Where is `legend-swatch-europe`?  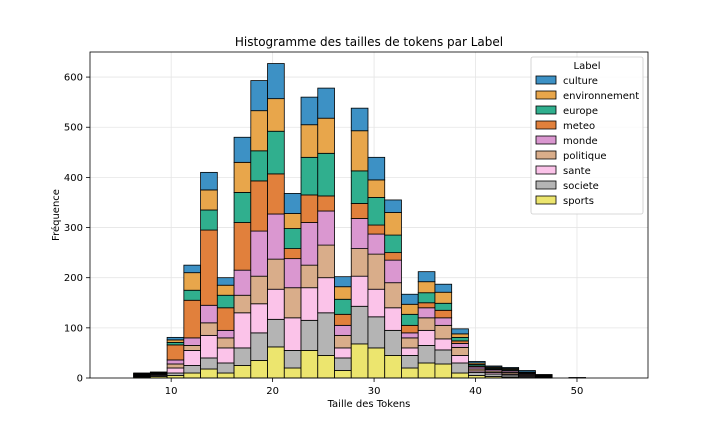
legend-swatch-europe is located at coordinates (546, 110).